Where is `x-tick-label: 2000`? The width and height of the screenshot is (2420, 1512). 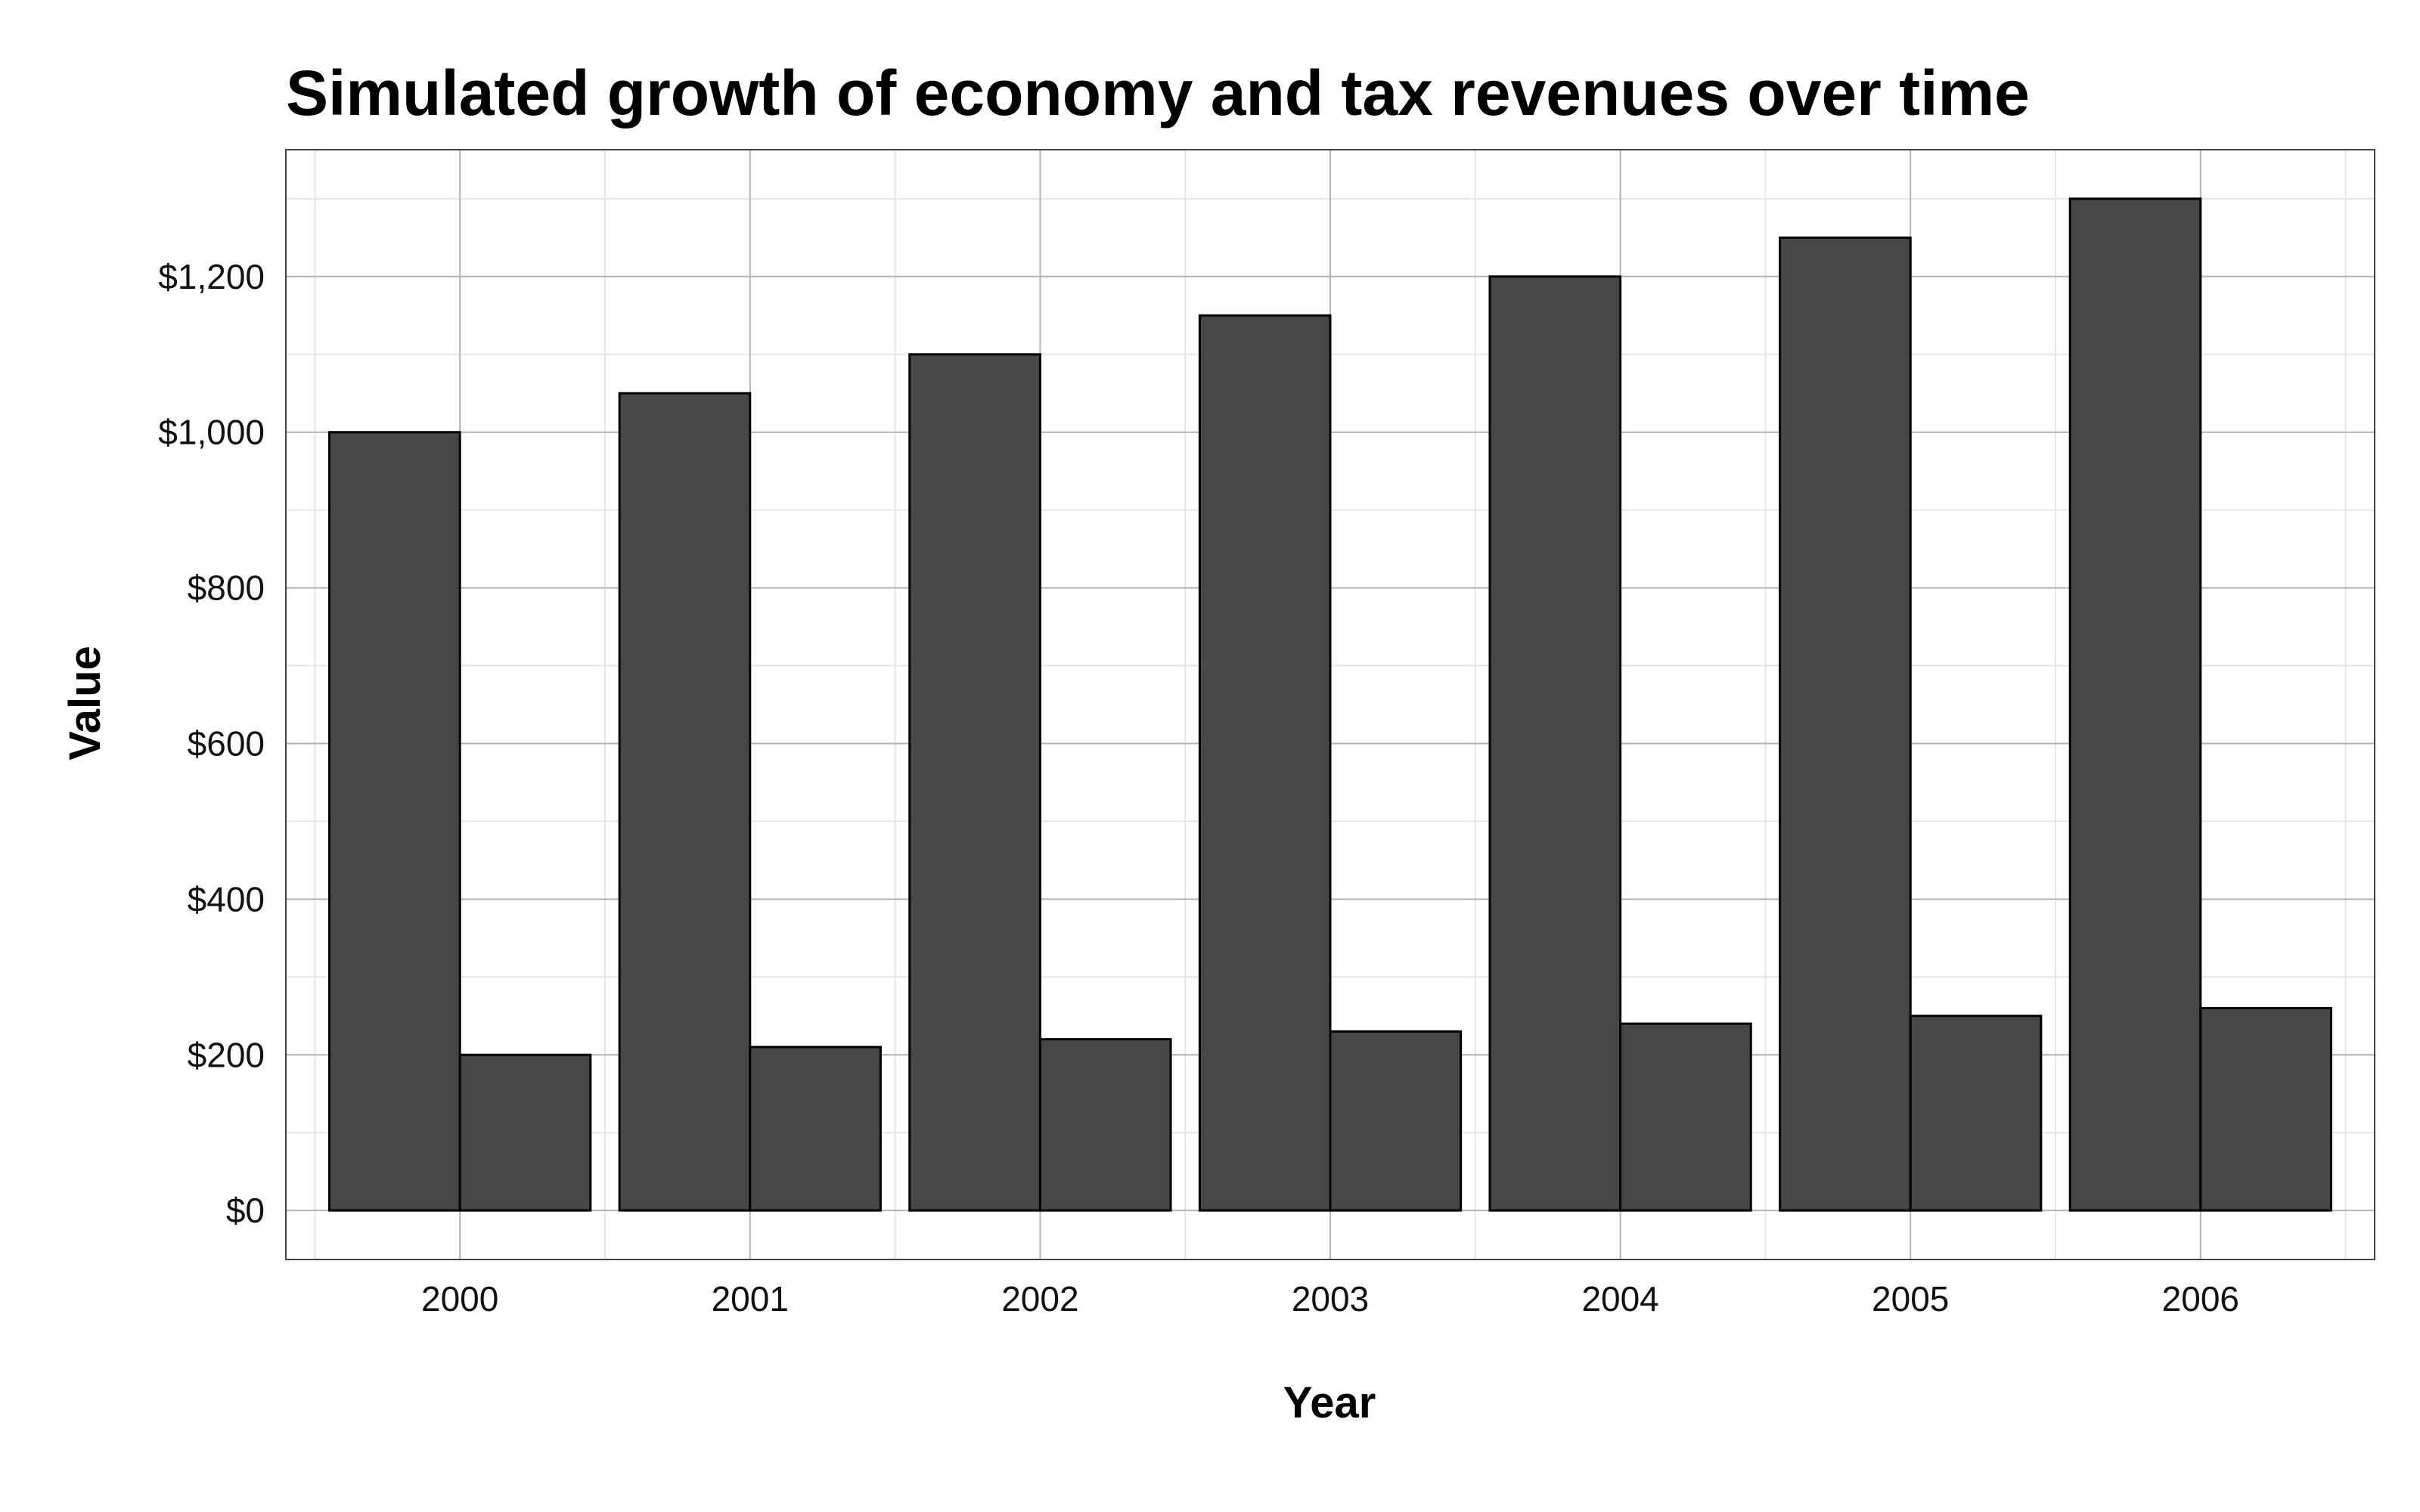 x-tick-label: 2000 is located at coordinates (459, 1298).